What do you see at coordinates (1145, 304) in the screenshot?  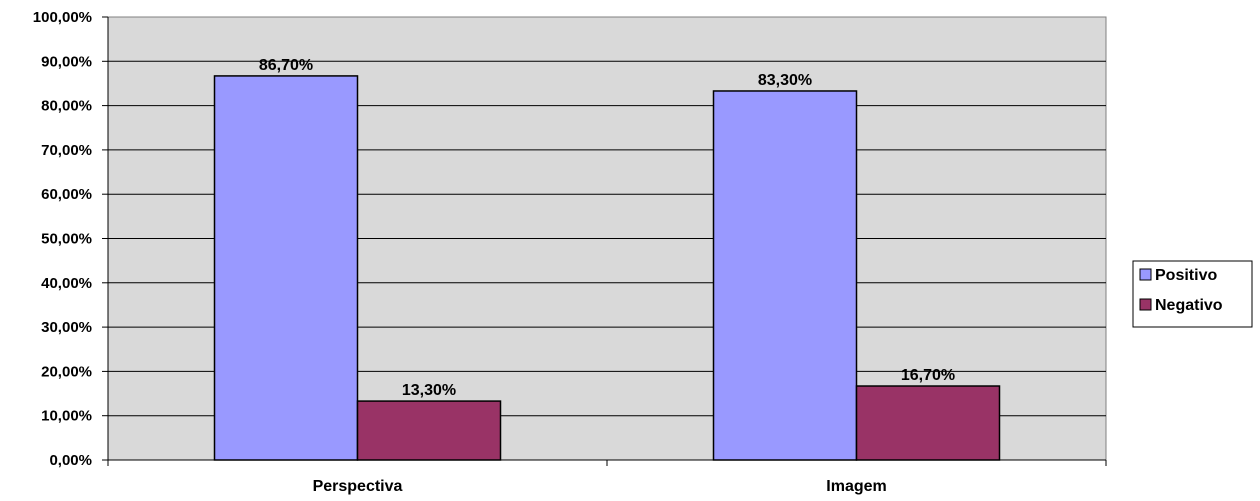 I see `legend-swatch-negativo` at bounding box center [1145, 304].